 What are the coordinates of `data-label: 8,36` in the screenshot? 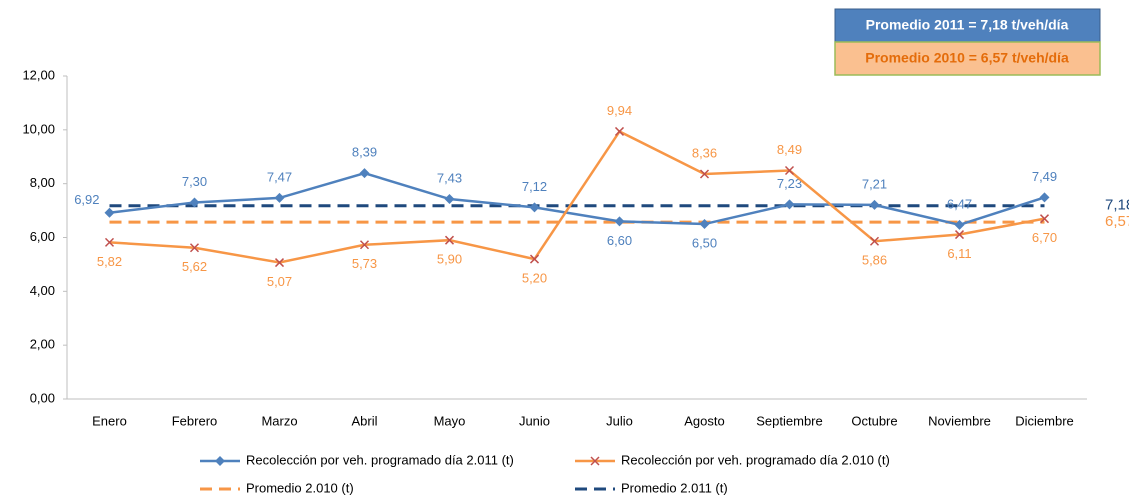 It's located at (704, 152).